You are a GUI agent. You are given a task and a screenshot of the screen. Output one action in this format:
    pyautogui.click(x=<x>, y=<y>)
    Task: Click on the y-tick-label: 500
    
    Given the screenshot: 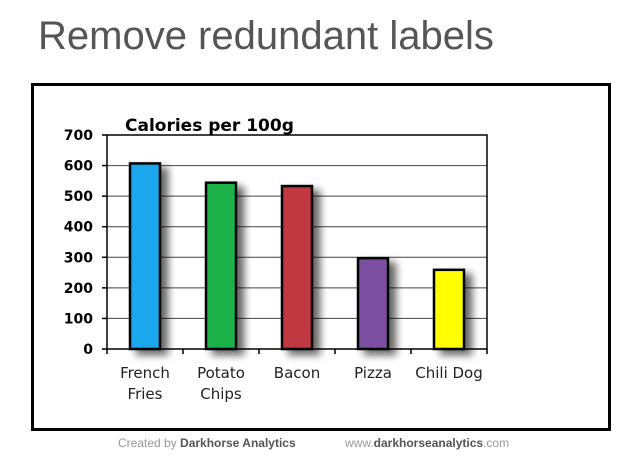 What is the action you would take?
    pyautogui.click(x=78, y=197)
    